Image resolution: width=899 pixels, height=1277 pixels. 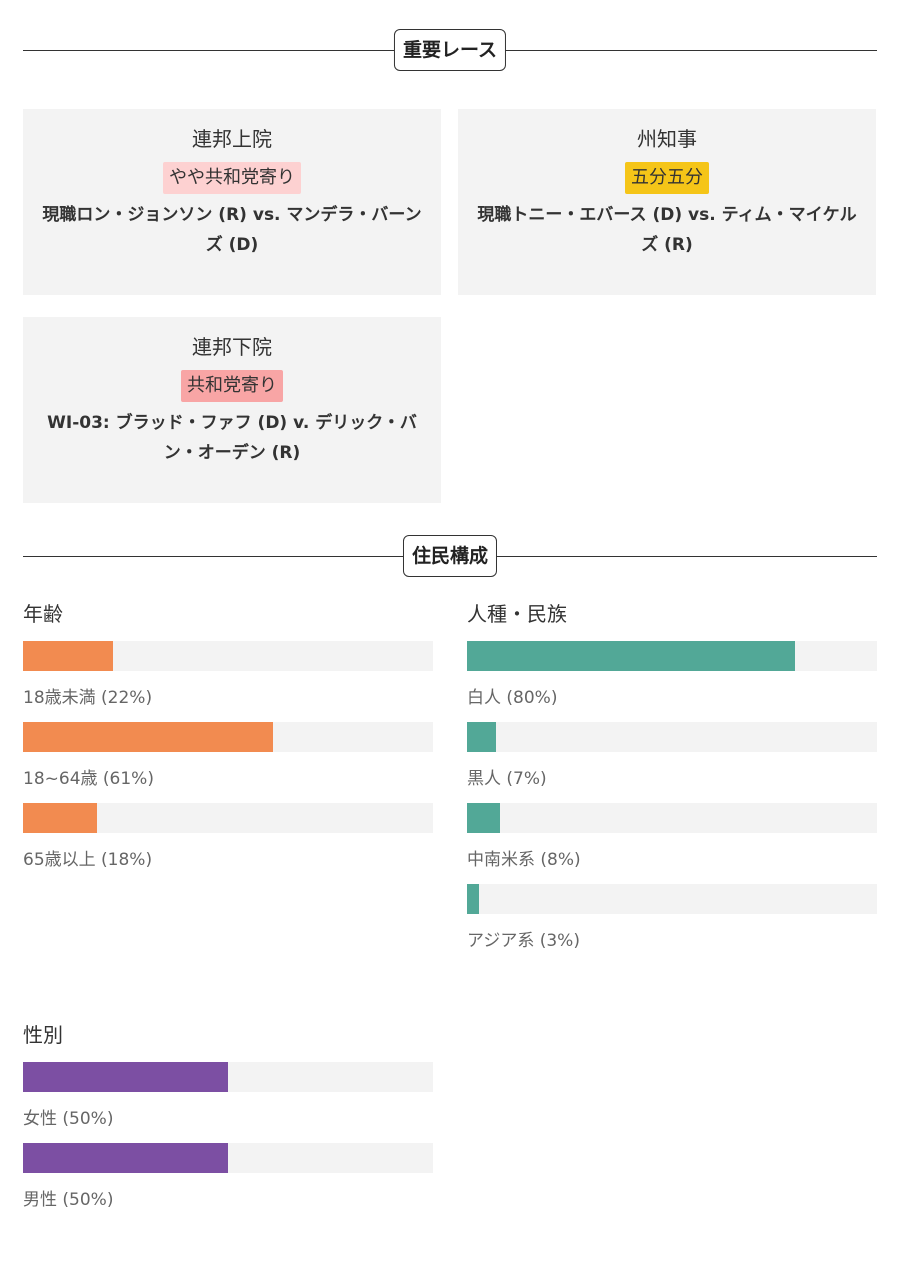 I want to click on race-matchup: 現職ロン・ジョンソン (R) vs. マンデラ・バーンズ (D), so click(x=232, y=230).